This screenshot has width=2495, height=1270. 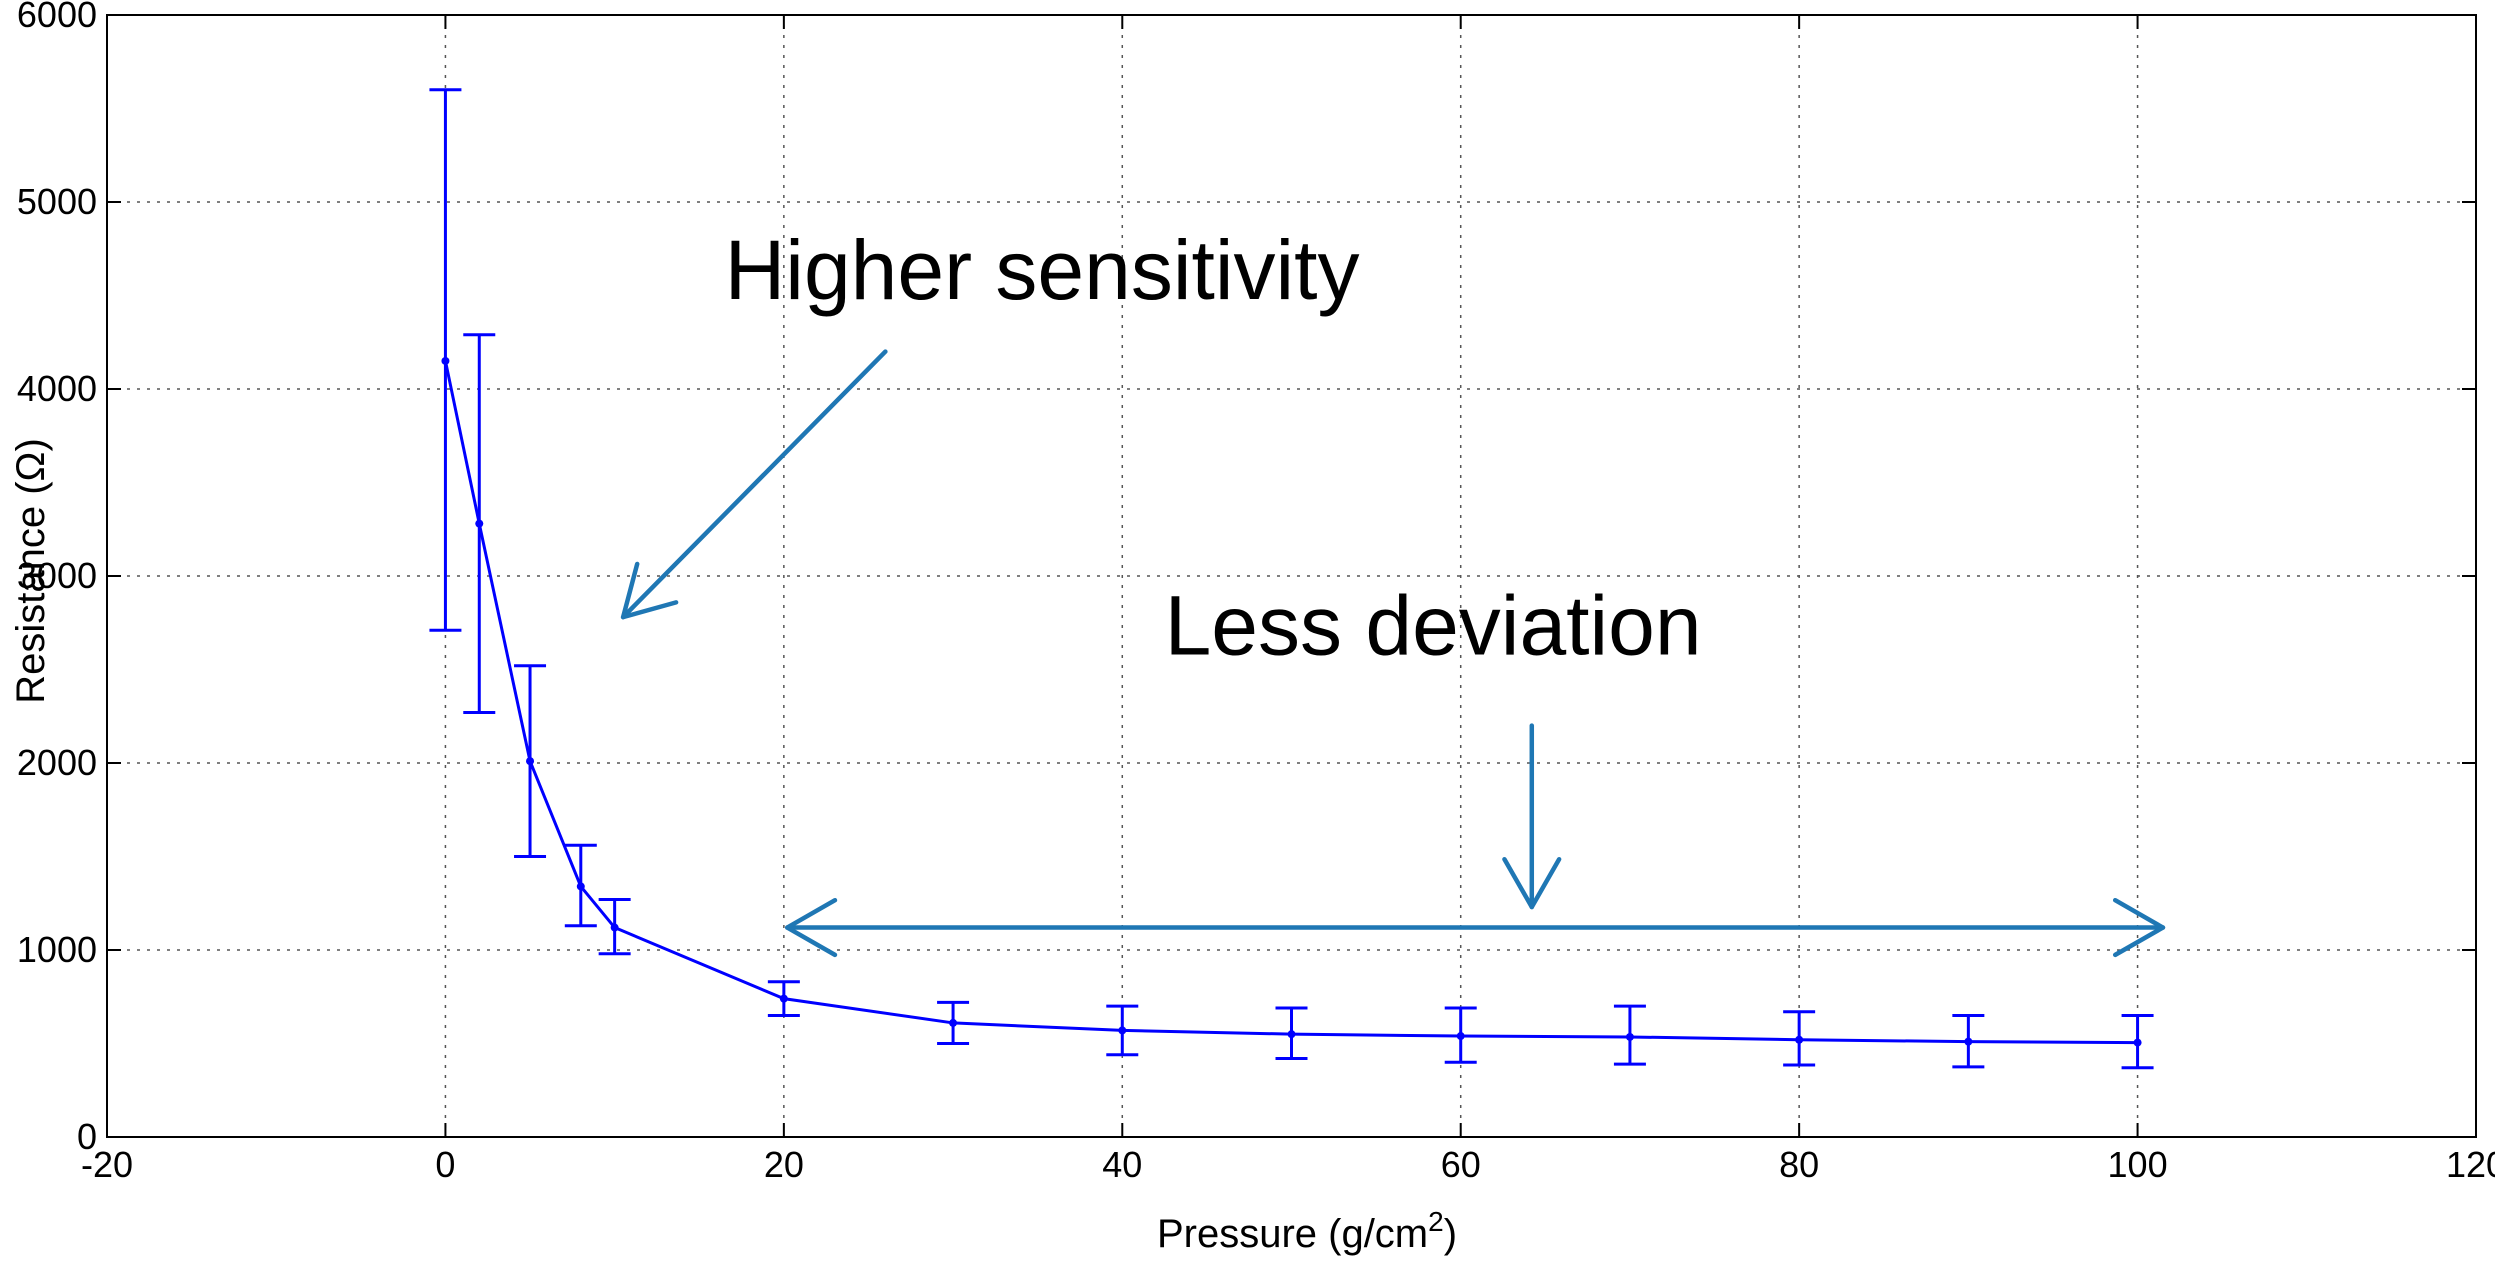 I want to click on x-tick-label: 60, so click(x=1461, y=1164).